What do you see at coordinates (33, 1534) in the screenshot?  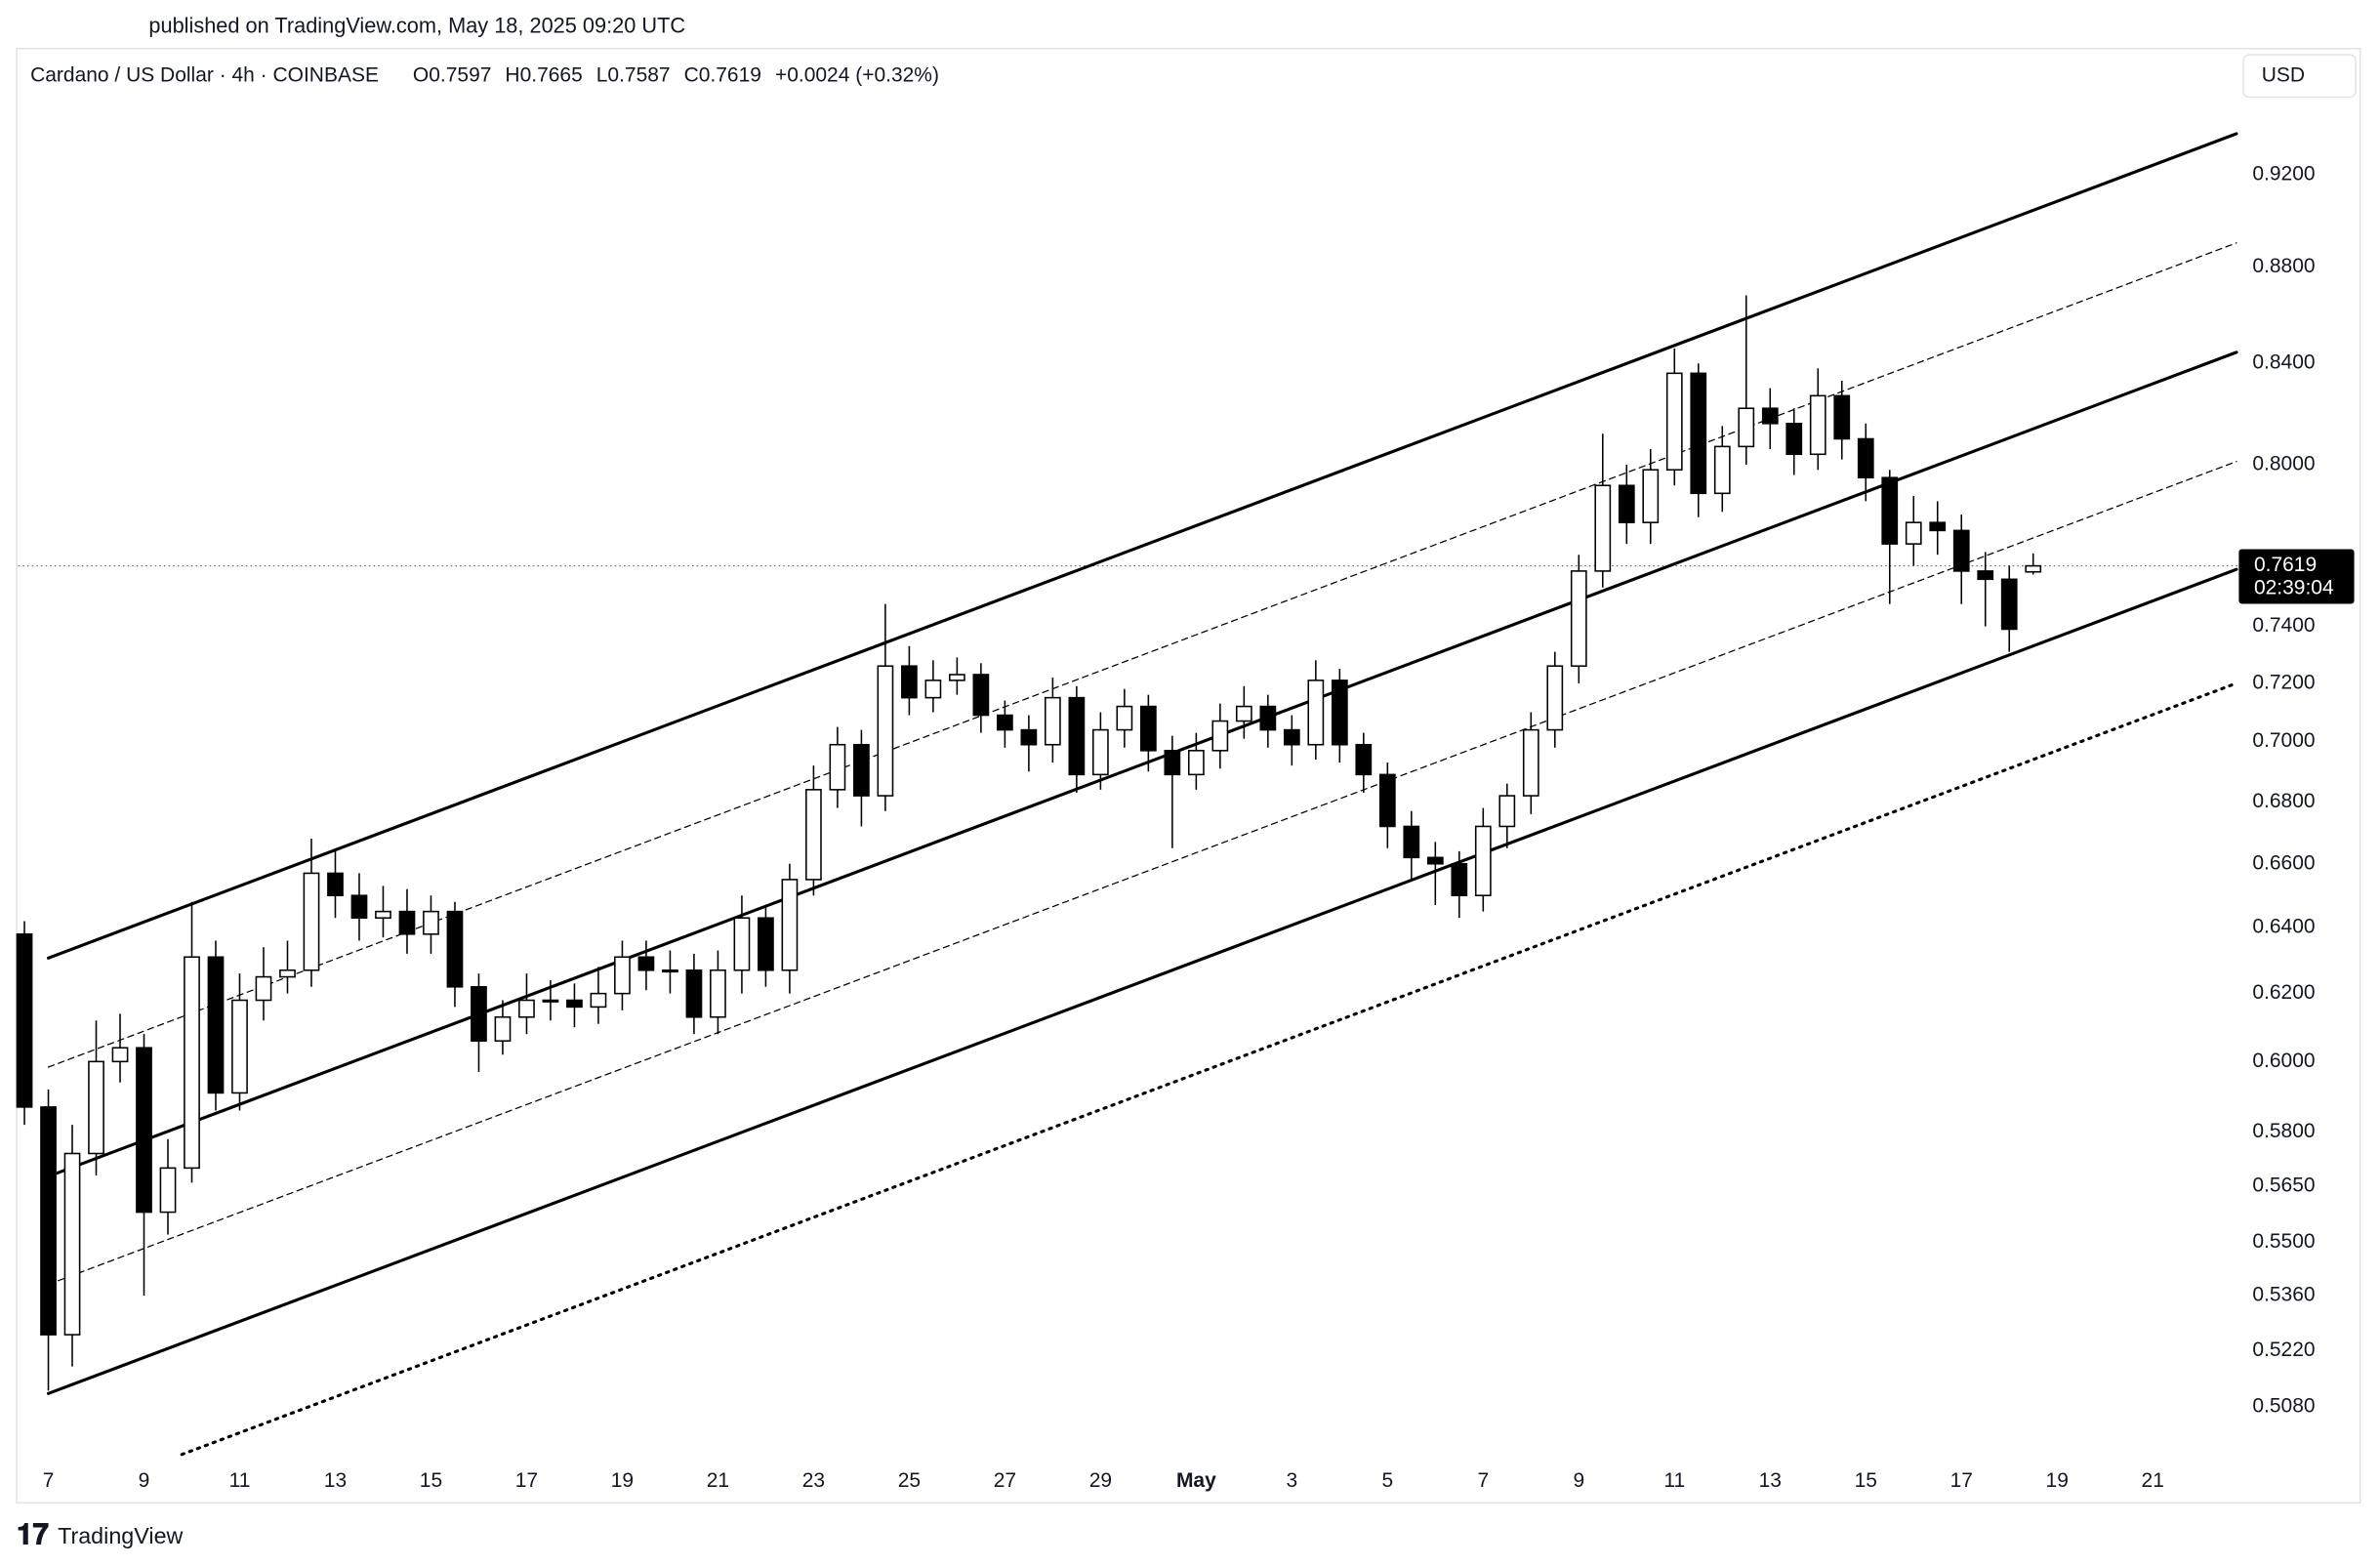 I see `logo-mark: 𝟏𝟕` at bounding box center [33, 1534].